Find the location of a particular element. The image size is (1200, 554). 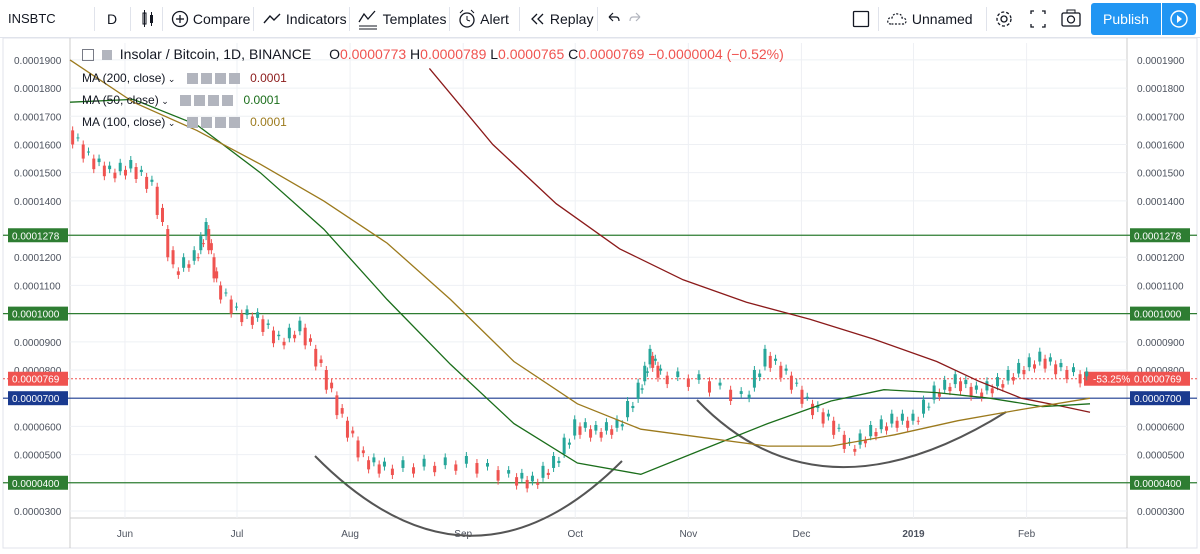

x-tick-label: Nov is located at coordinates (688, 534).